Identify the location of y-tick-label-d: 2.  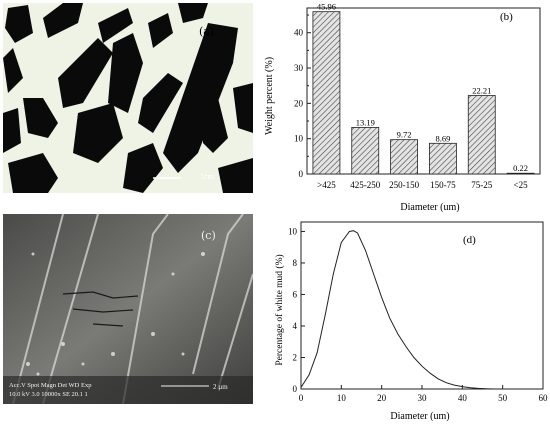
(295, 357).